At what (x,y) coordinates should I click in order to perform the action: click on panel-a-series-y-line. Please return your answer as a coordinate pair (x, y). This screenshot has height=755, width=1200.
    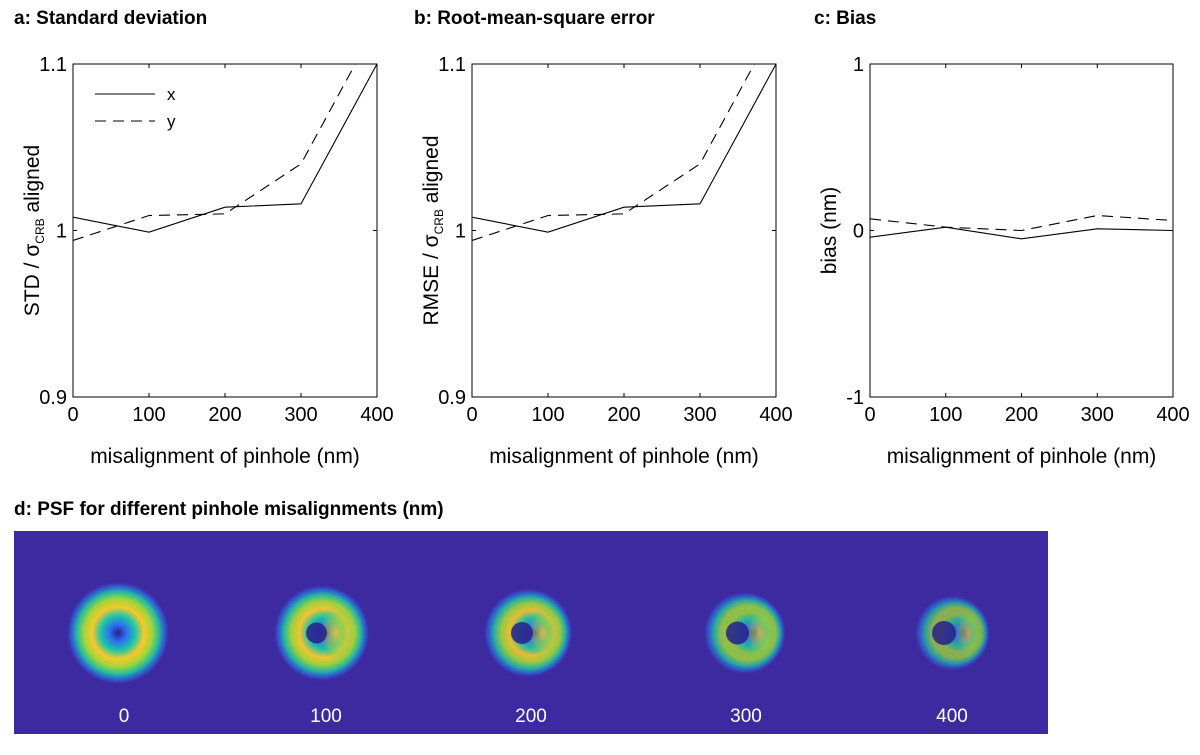
    Looking at the image, I should click on (214, 153).